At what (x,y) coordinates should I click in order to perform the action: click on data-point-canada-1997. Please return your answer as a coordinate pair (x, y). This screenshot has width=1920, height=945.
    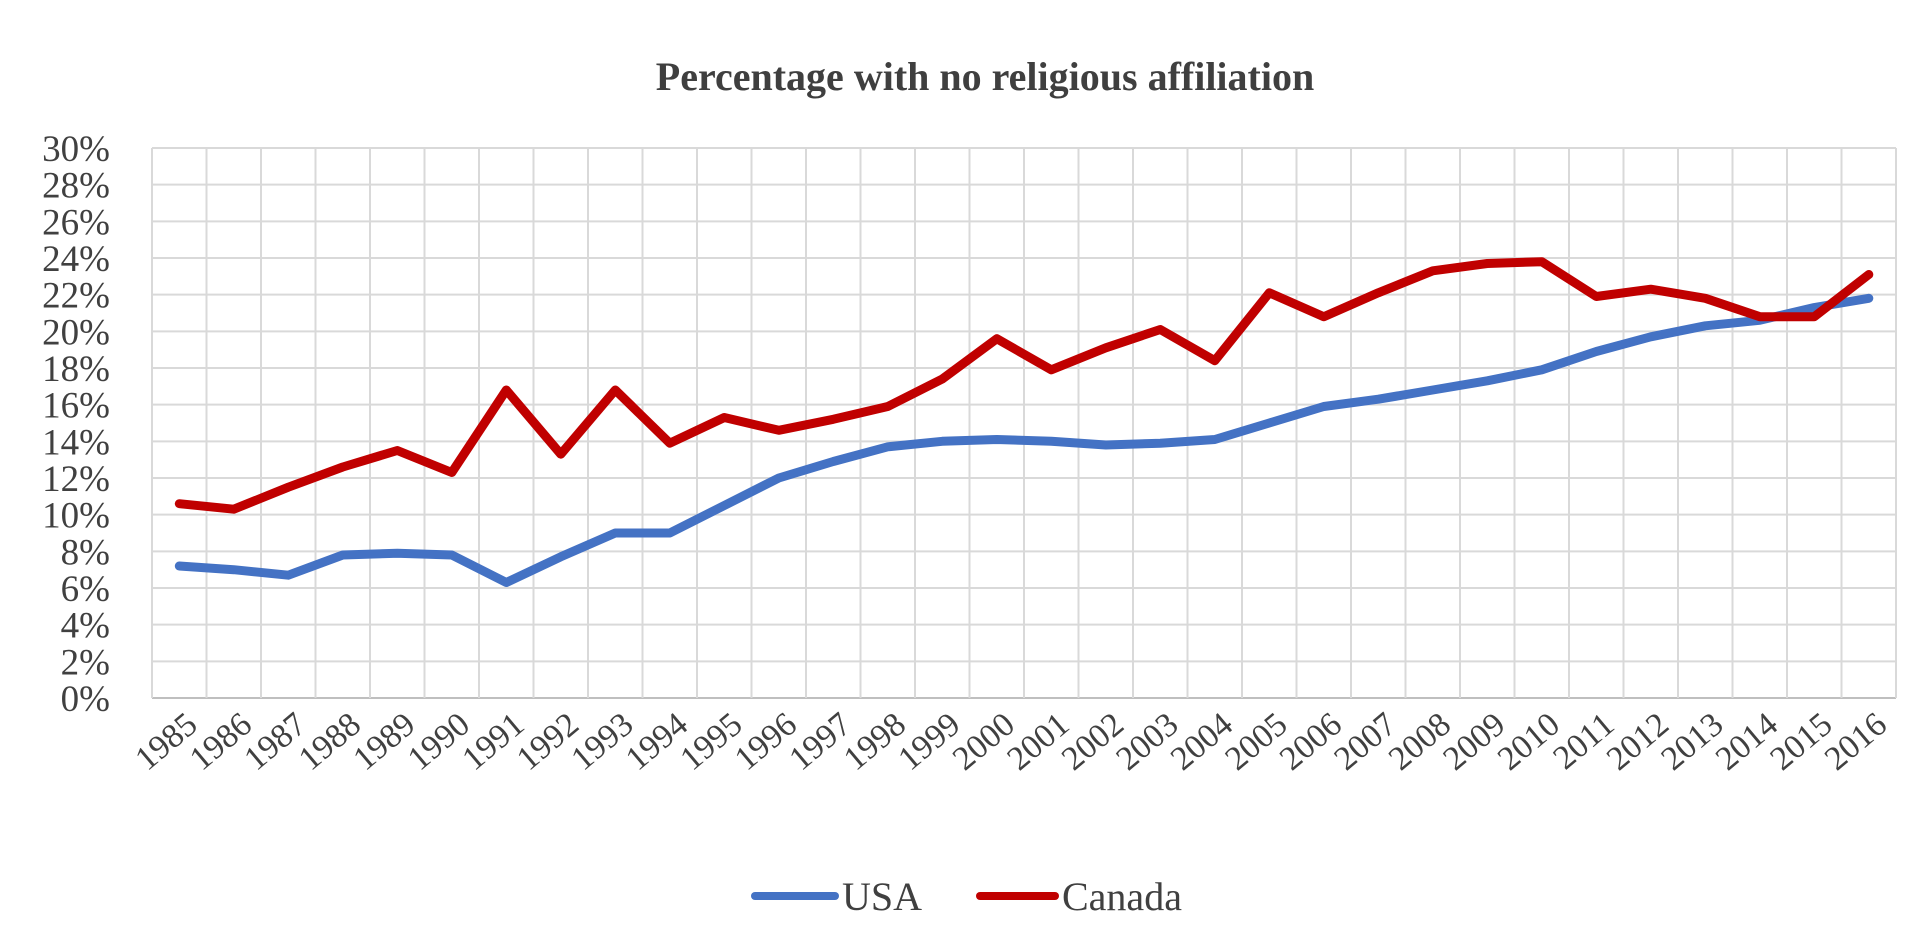
    Looking at the image, I should click on (833, 419).